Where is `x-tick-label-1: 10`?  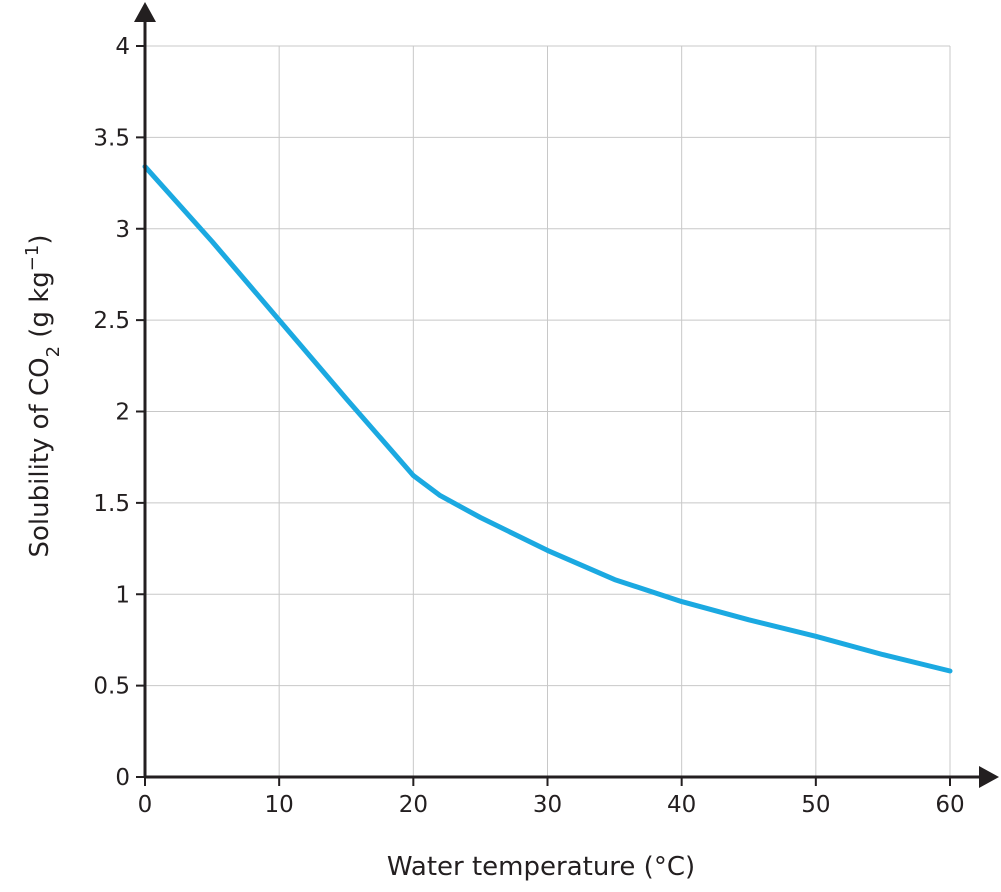
x-tick-label-1: 10 is located at coordinates (279, 805).